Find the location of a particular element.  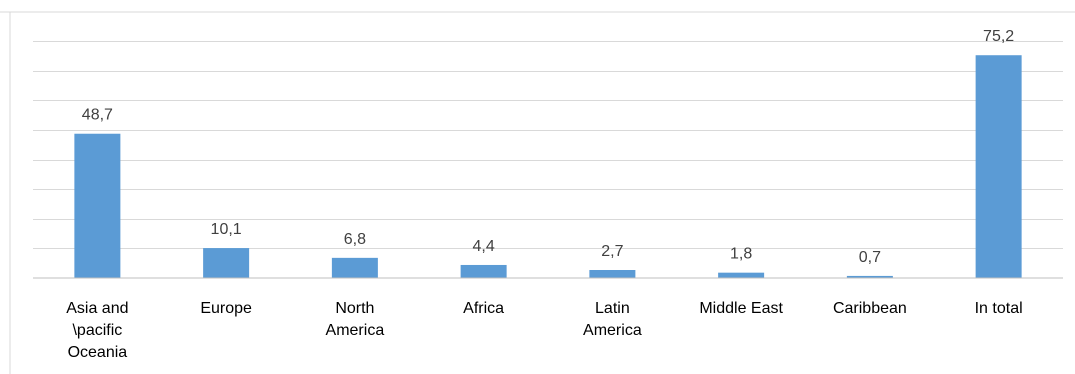

category-label: Africa is located at coordinates (483, 308).